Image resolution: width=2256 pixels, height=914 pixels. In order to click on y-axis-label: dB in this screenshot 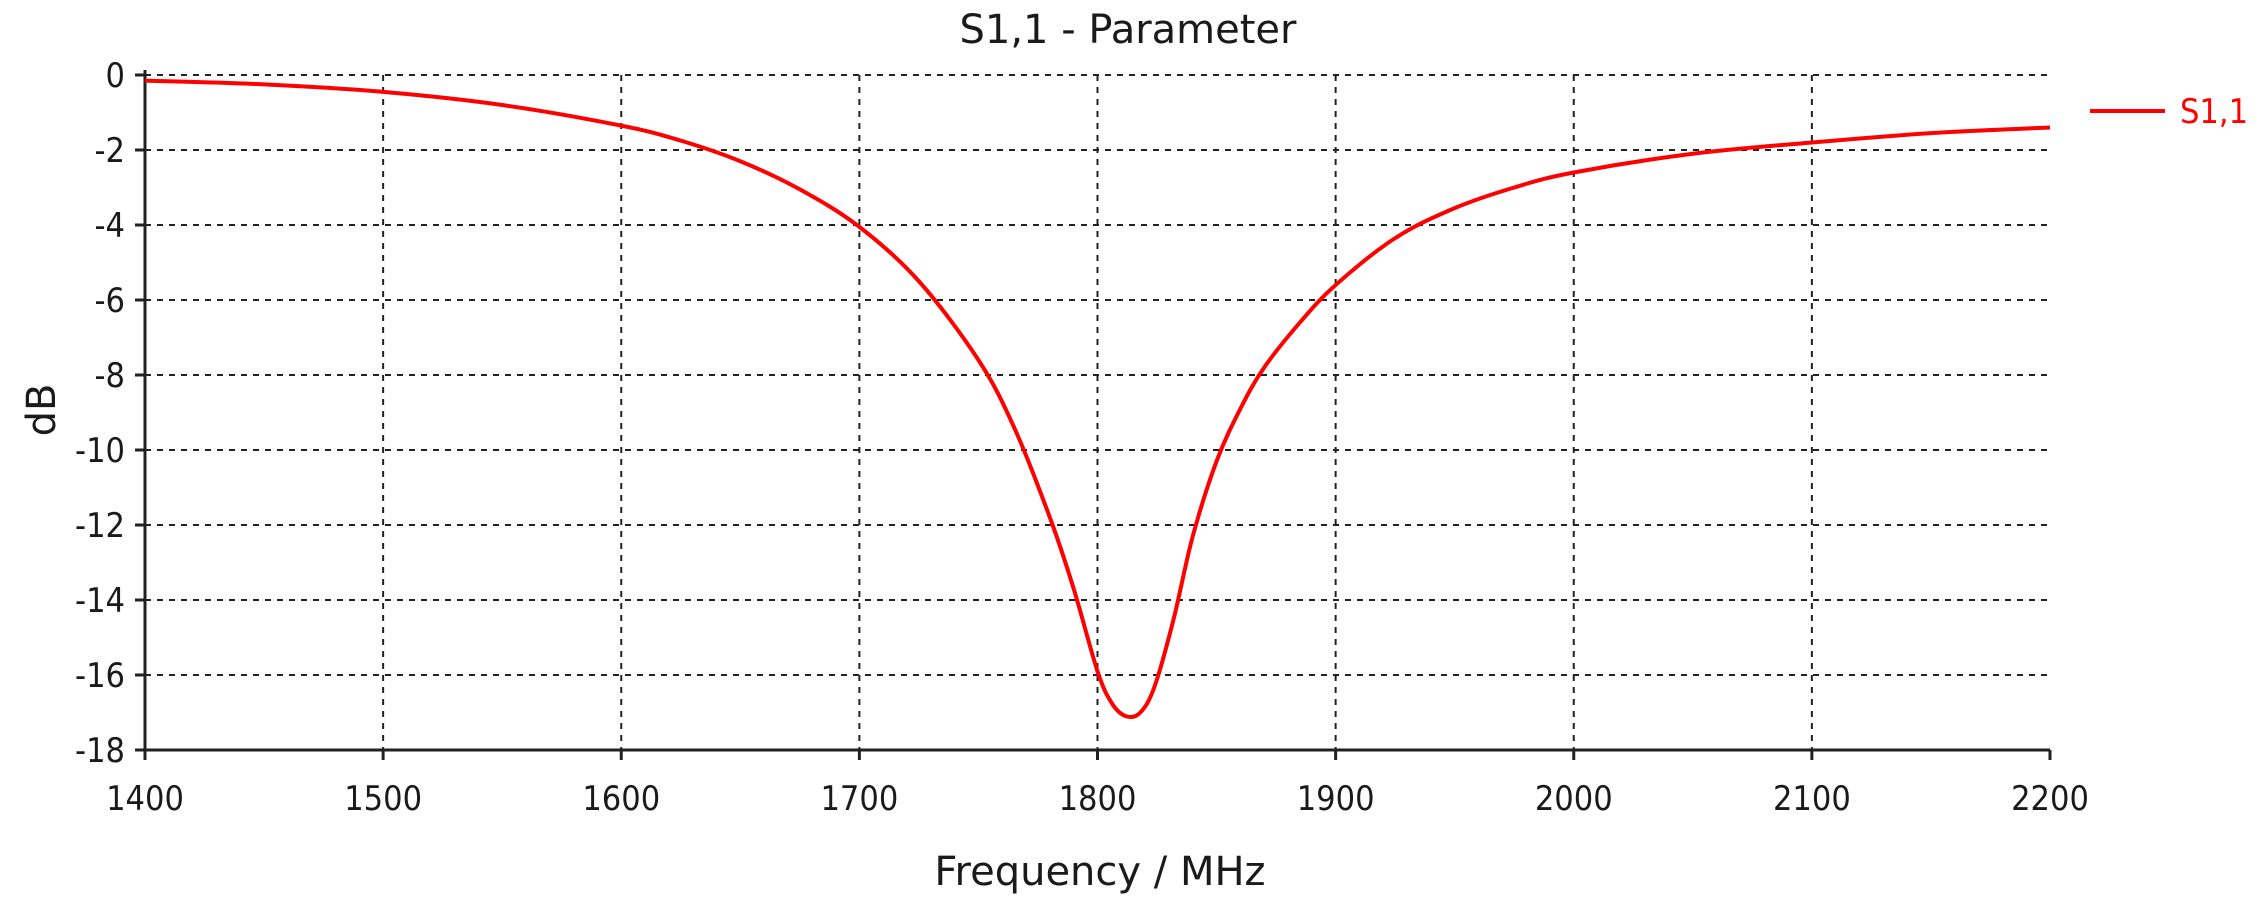, I will do `click(42, 410)`.